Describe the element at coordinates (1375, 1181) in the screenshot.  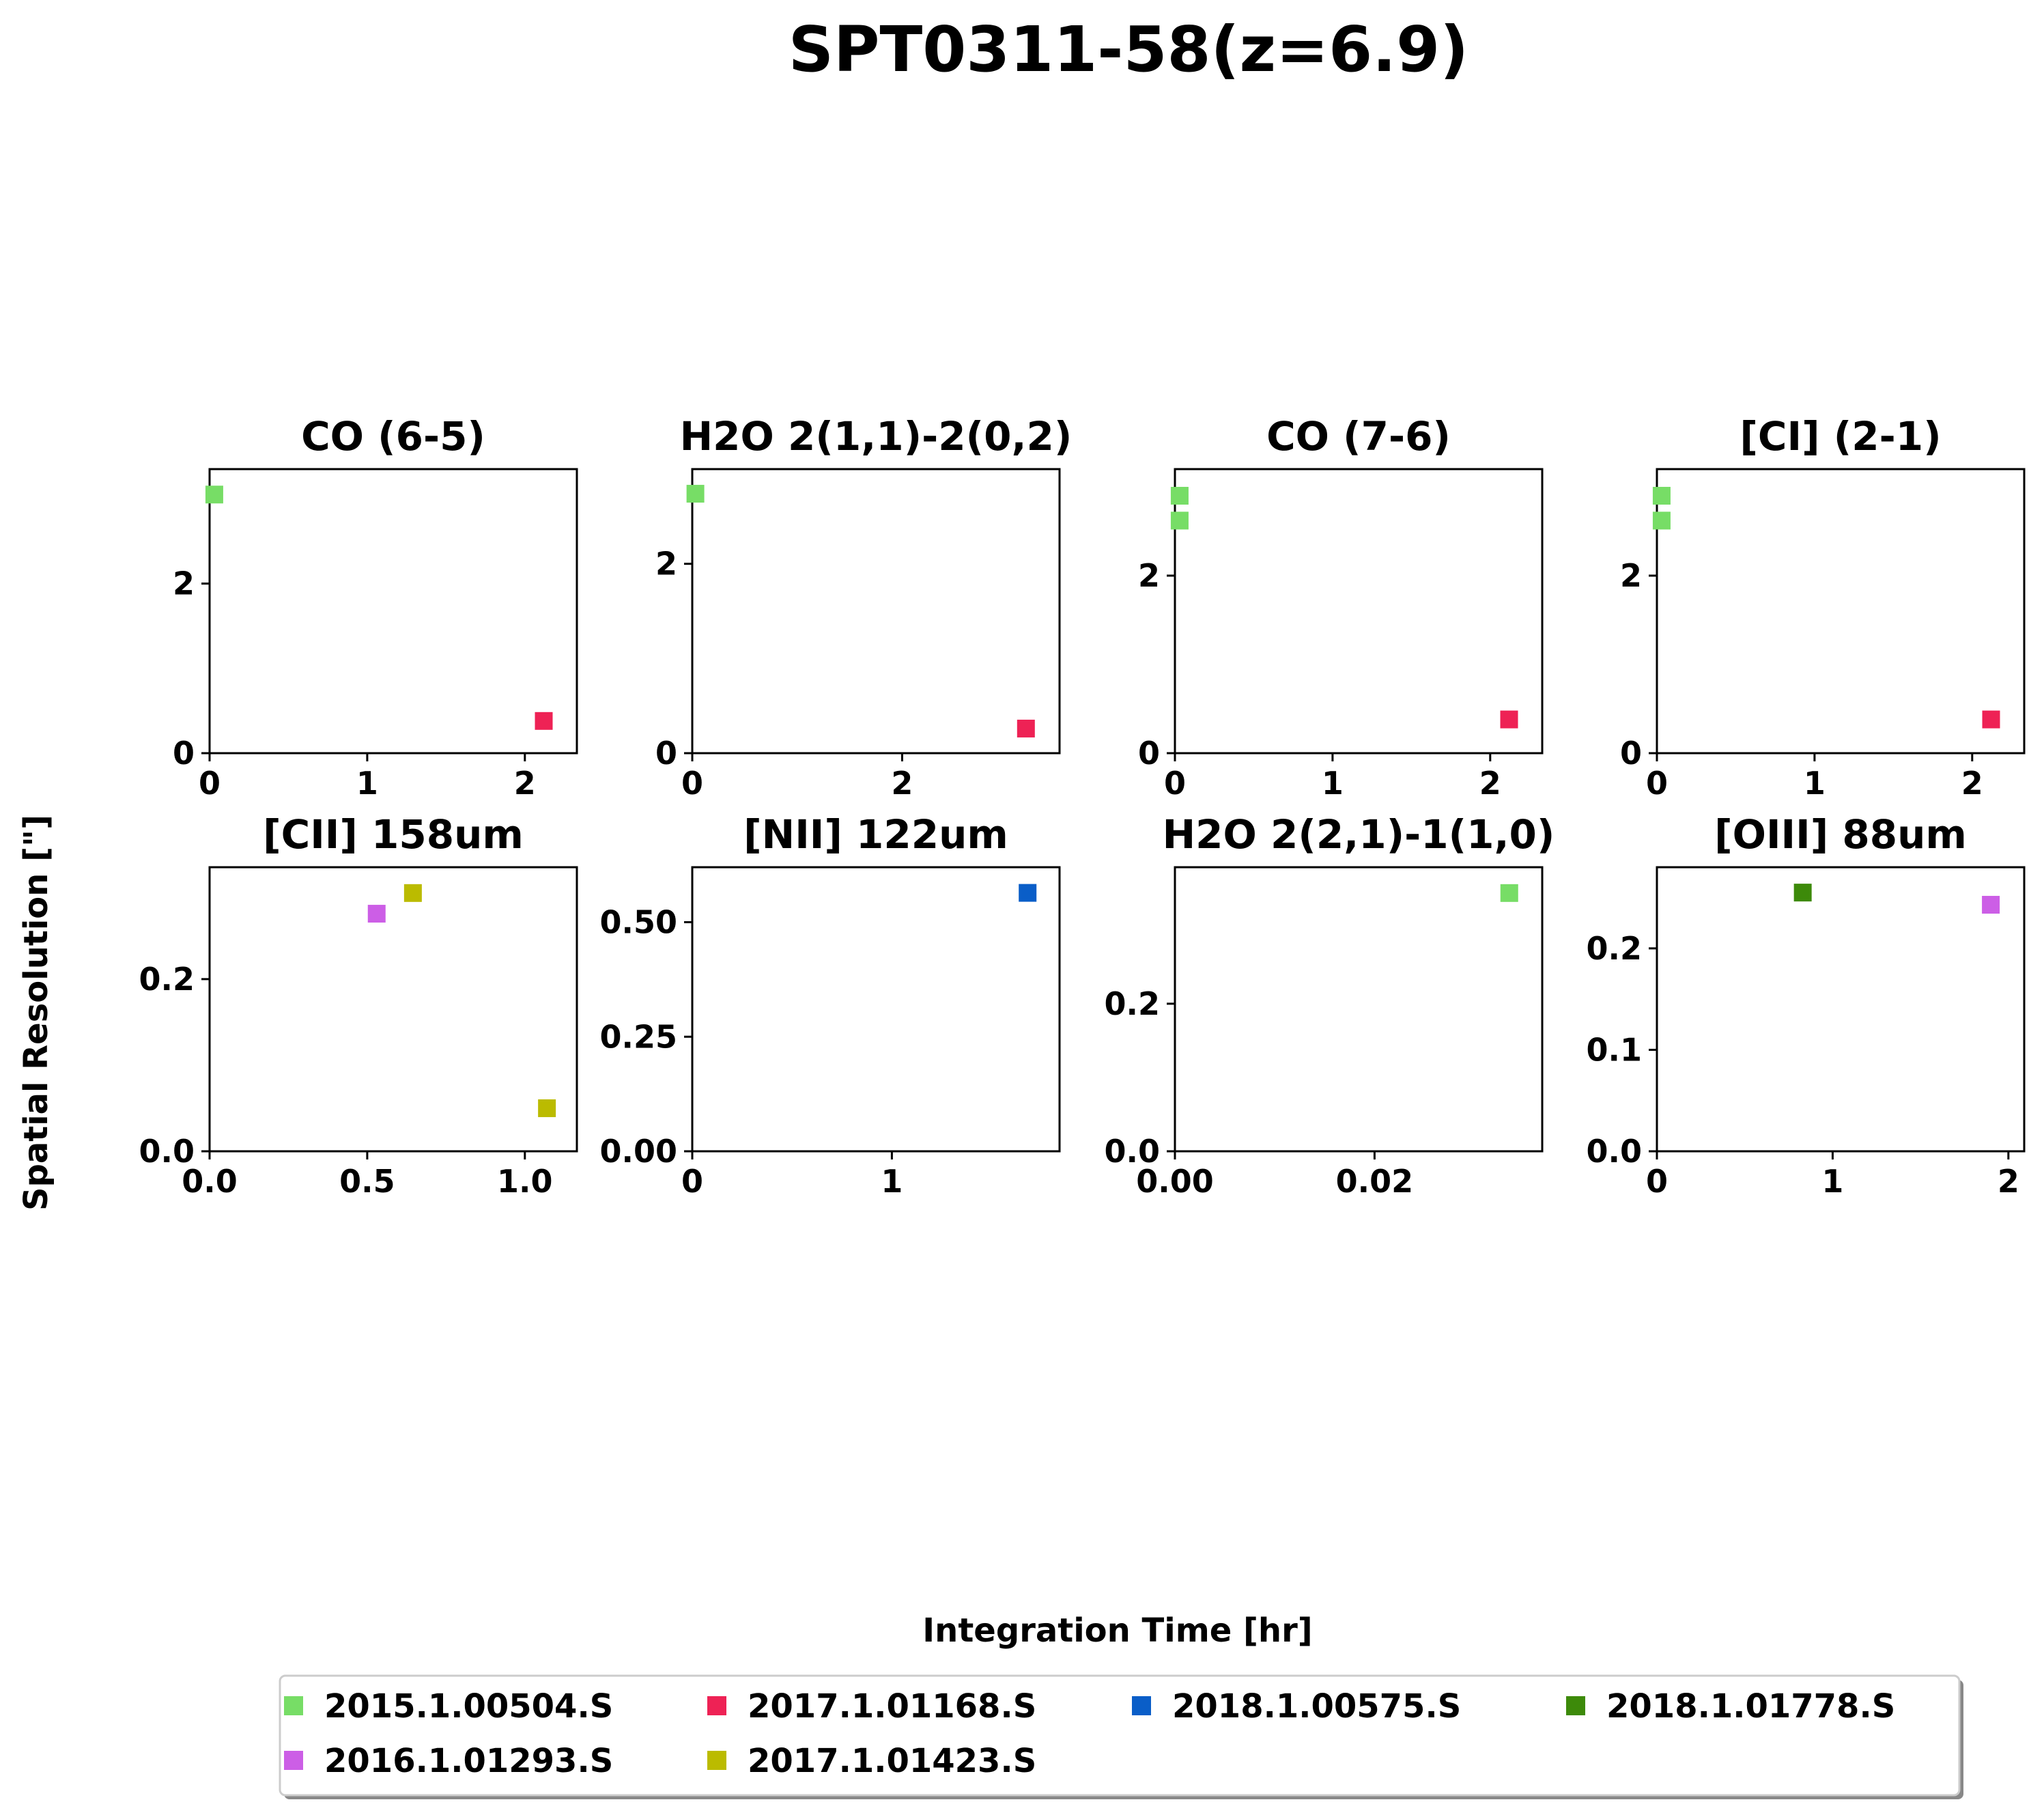
I see `x-tick-label: 0.02` at that location.